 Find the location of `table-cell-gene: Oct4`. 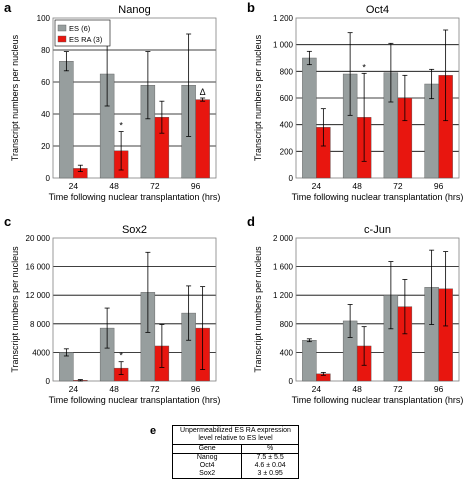

table-cell-gene: Oct4 is located at coordinates (207, 466).